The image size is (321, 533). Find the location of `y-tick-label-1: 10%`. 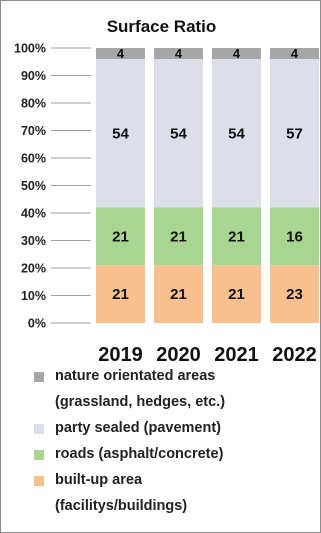

y-tick-label-1: 10% is located at coordinates (33, 296).